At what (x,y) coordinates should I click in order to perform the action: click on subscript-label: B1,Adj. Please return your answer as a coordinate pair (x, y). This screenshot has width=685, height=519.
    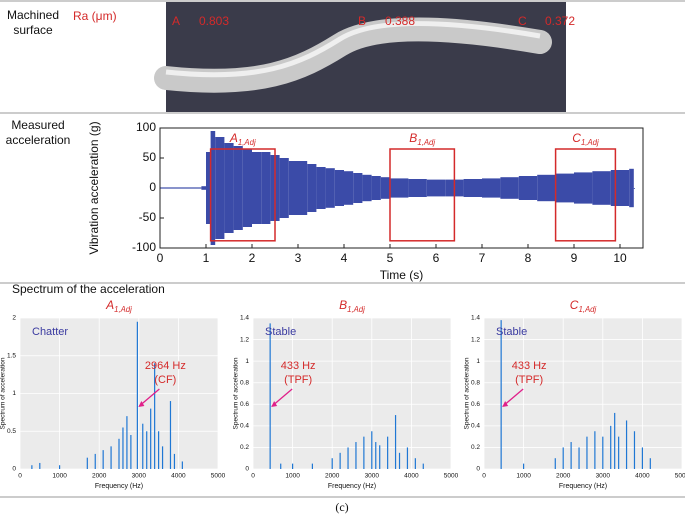
    Looking at the image, I should click on (422, 139).